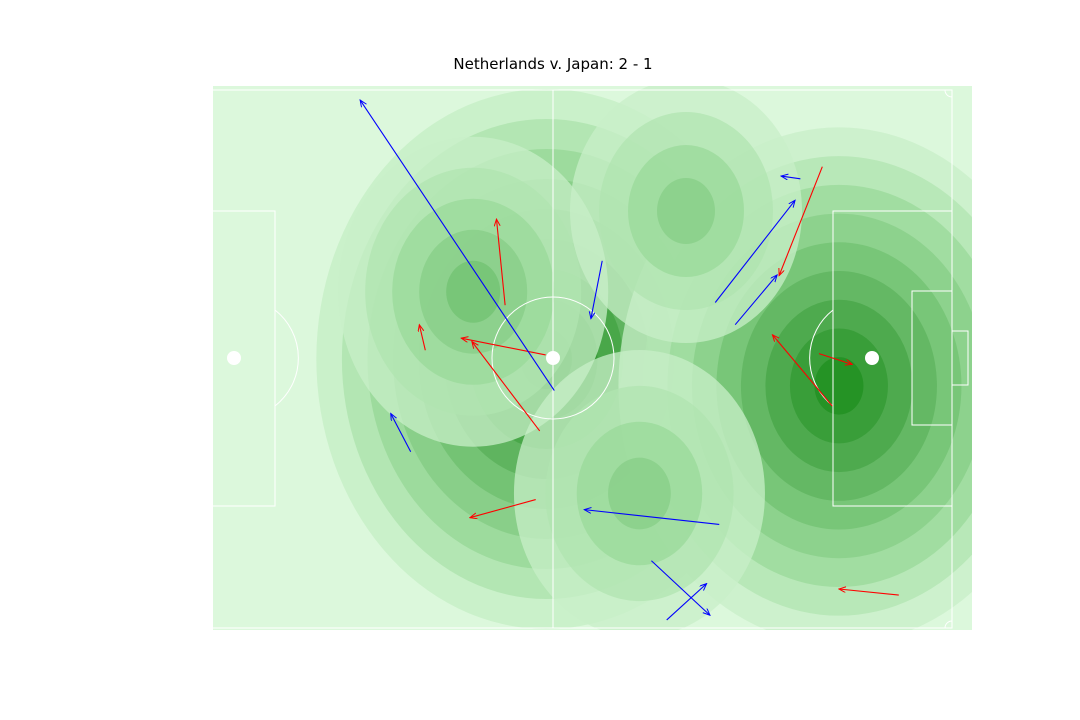  I want to click on corner-arc-bottom-right, so click(948, 624).